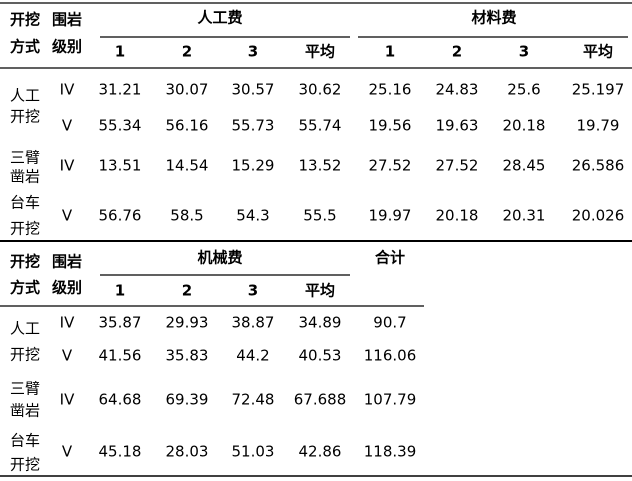  I want to click on cell-value: 25.197, so click(598, 90).